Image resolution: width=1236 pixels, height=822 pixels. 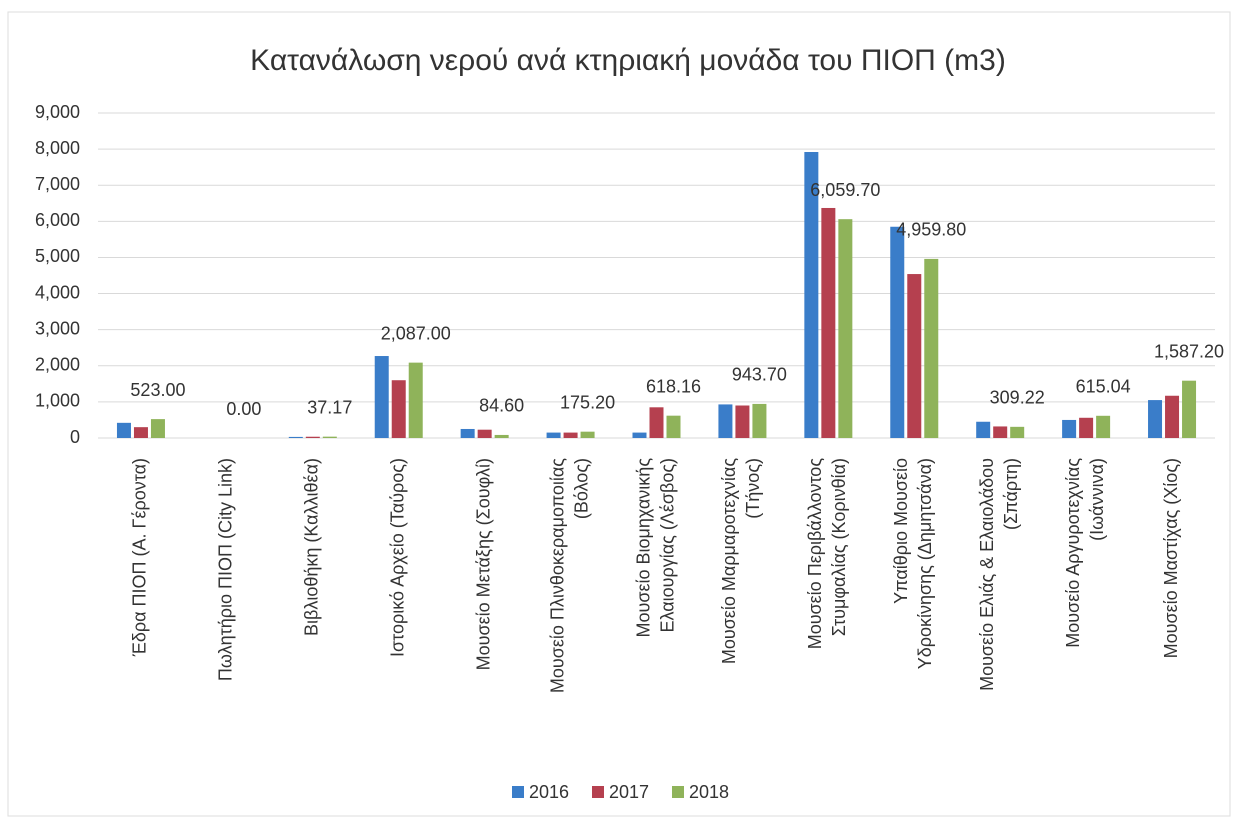 What do you see at coordinates (57, 328) in the screenshot?
I see `y-tick-label: 3,000` at bounding box center [57, 328].